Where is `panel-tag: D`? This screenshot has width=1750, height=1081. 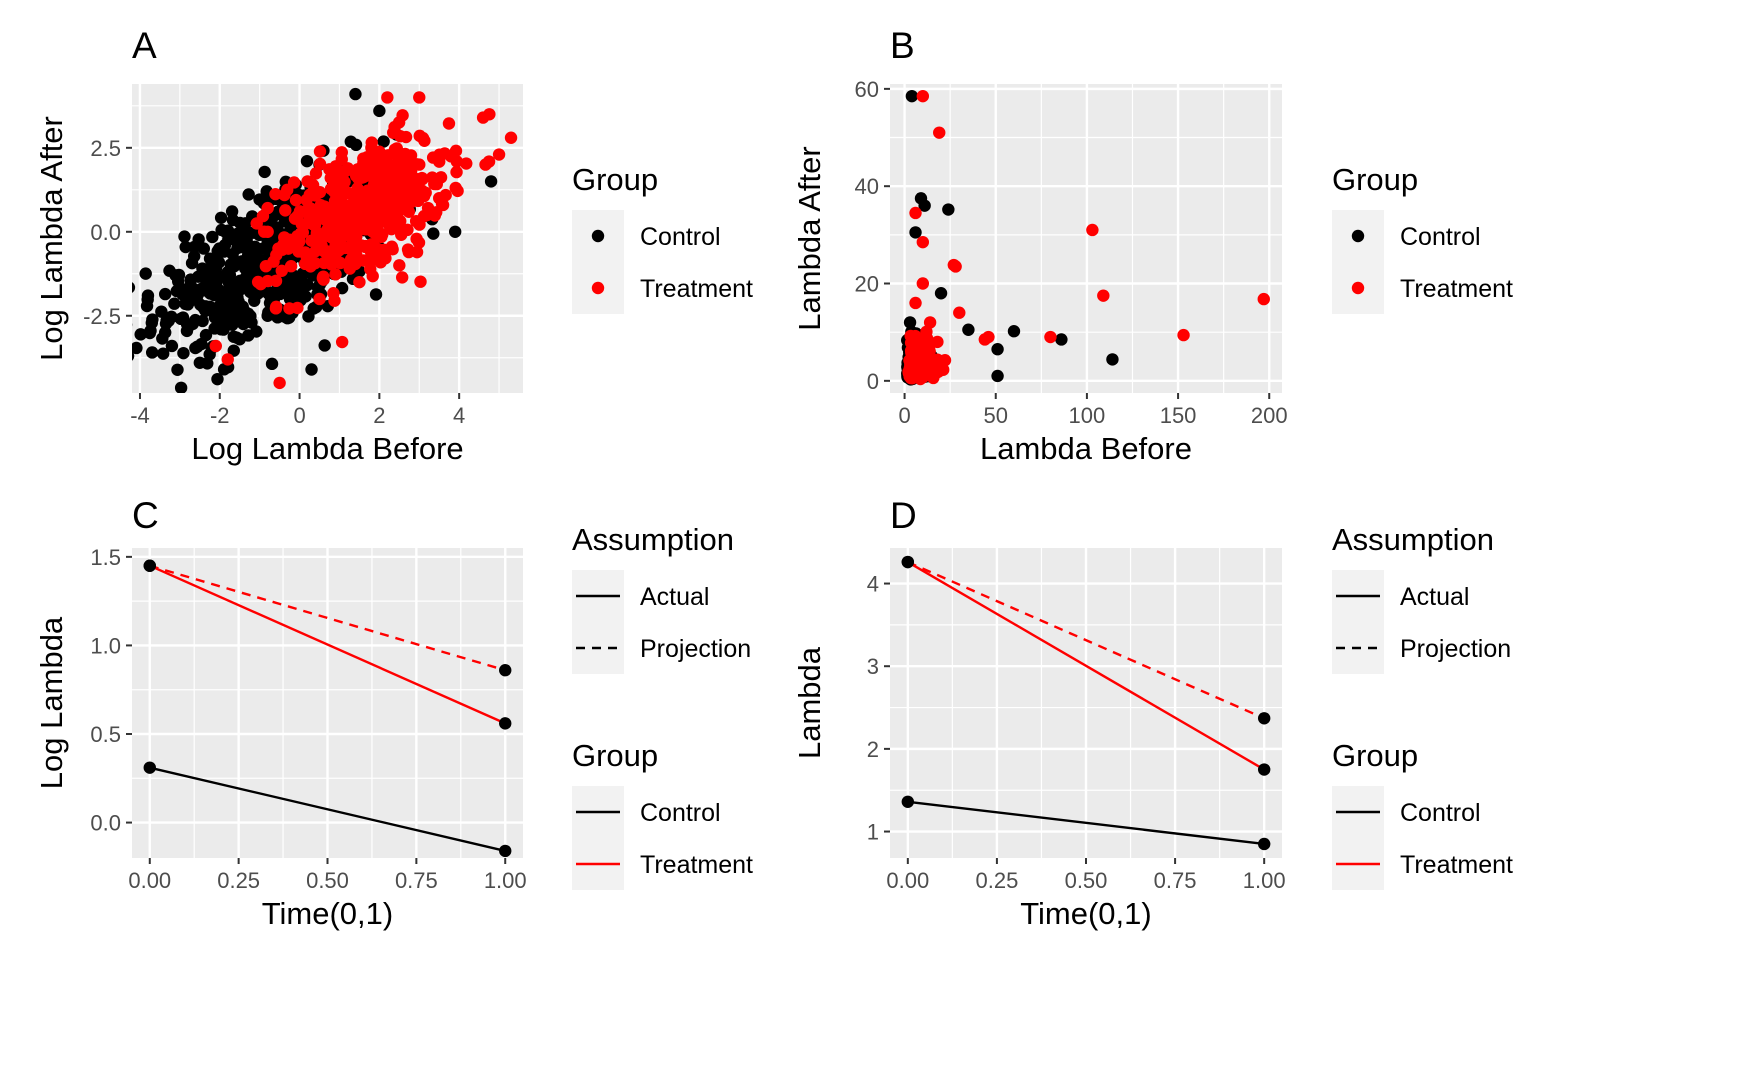 panel-tag: D is located at coordinates (903, 515).